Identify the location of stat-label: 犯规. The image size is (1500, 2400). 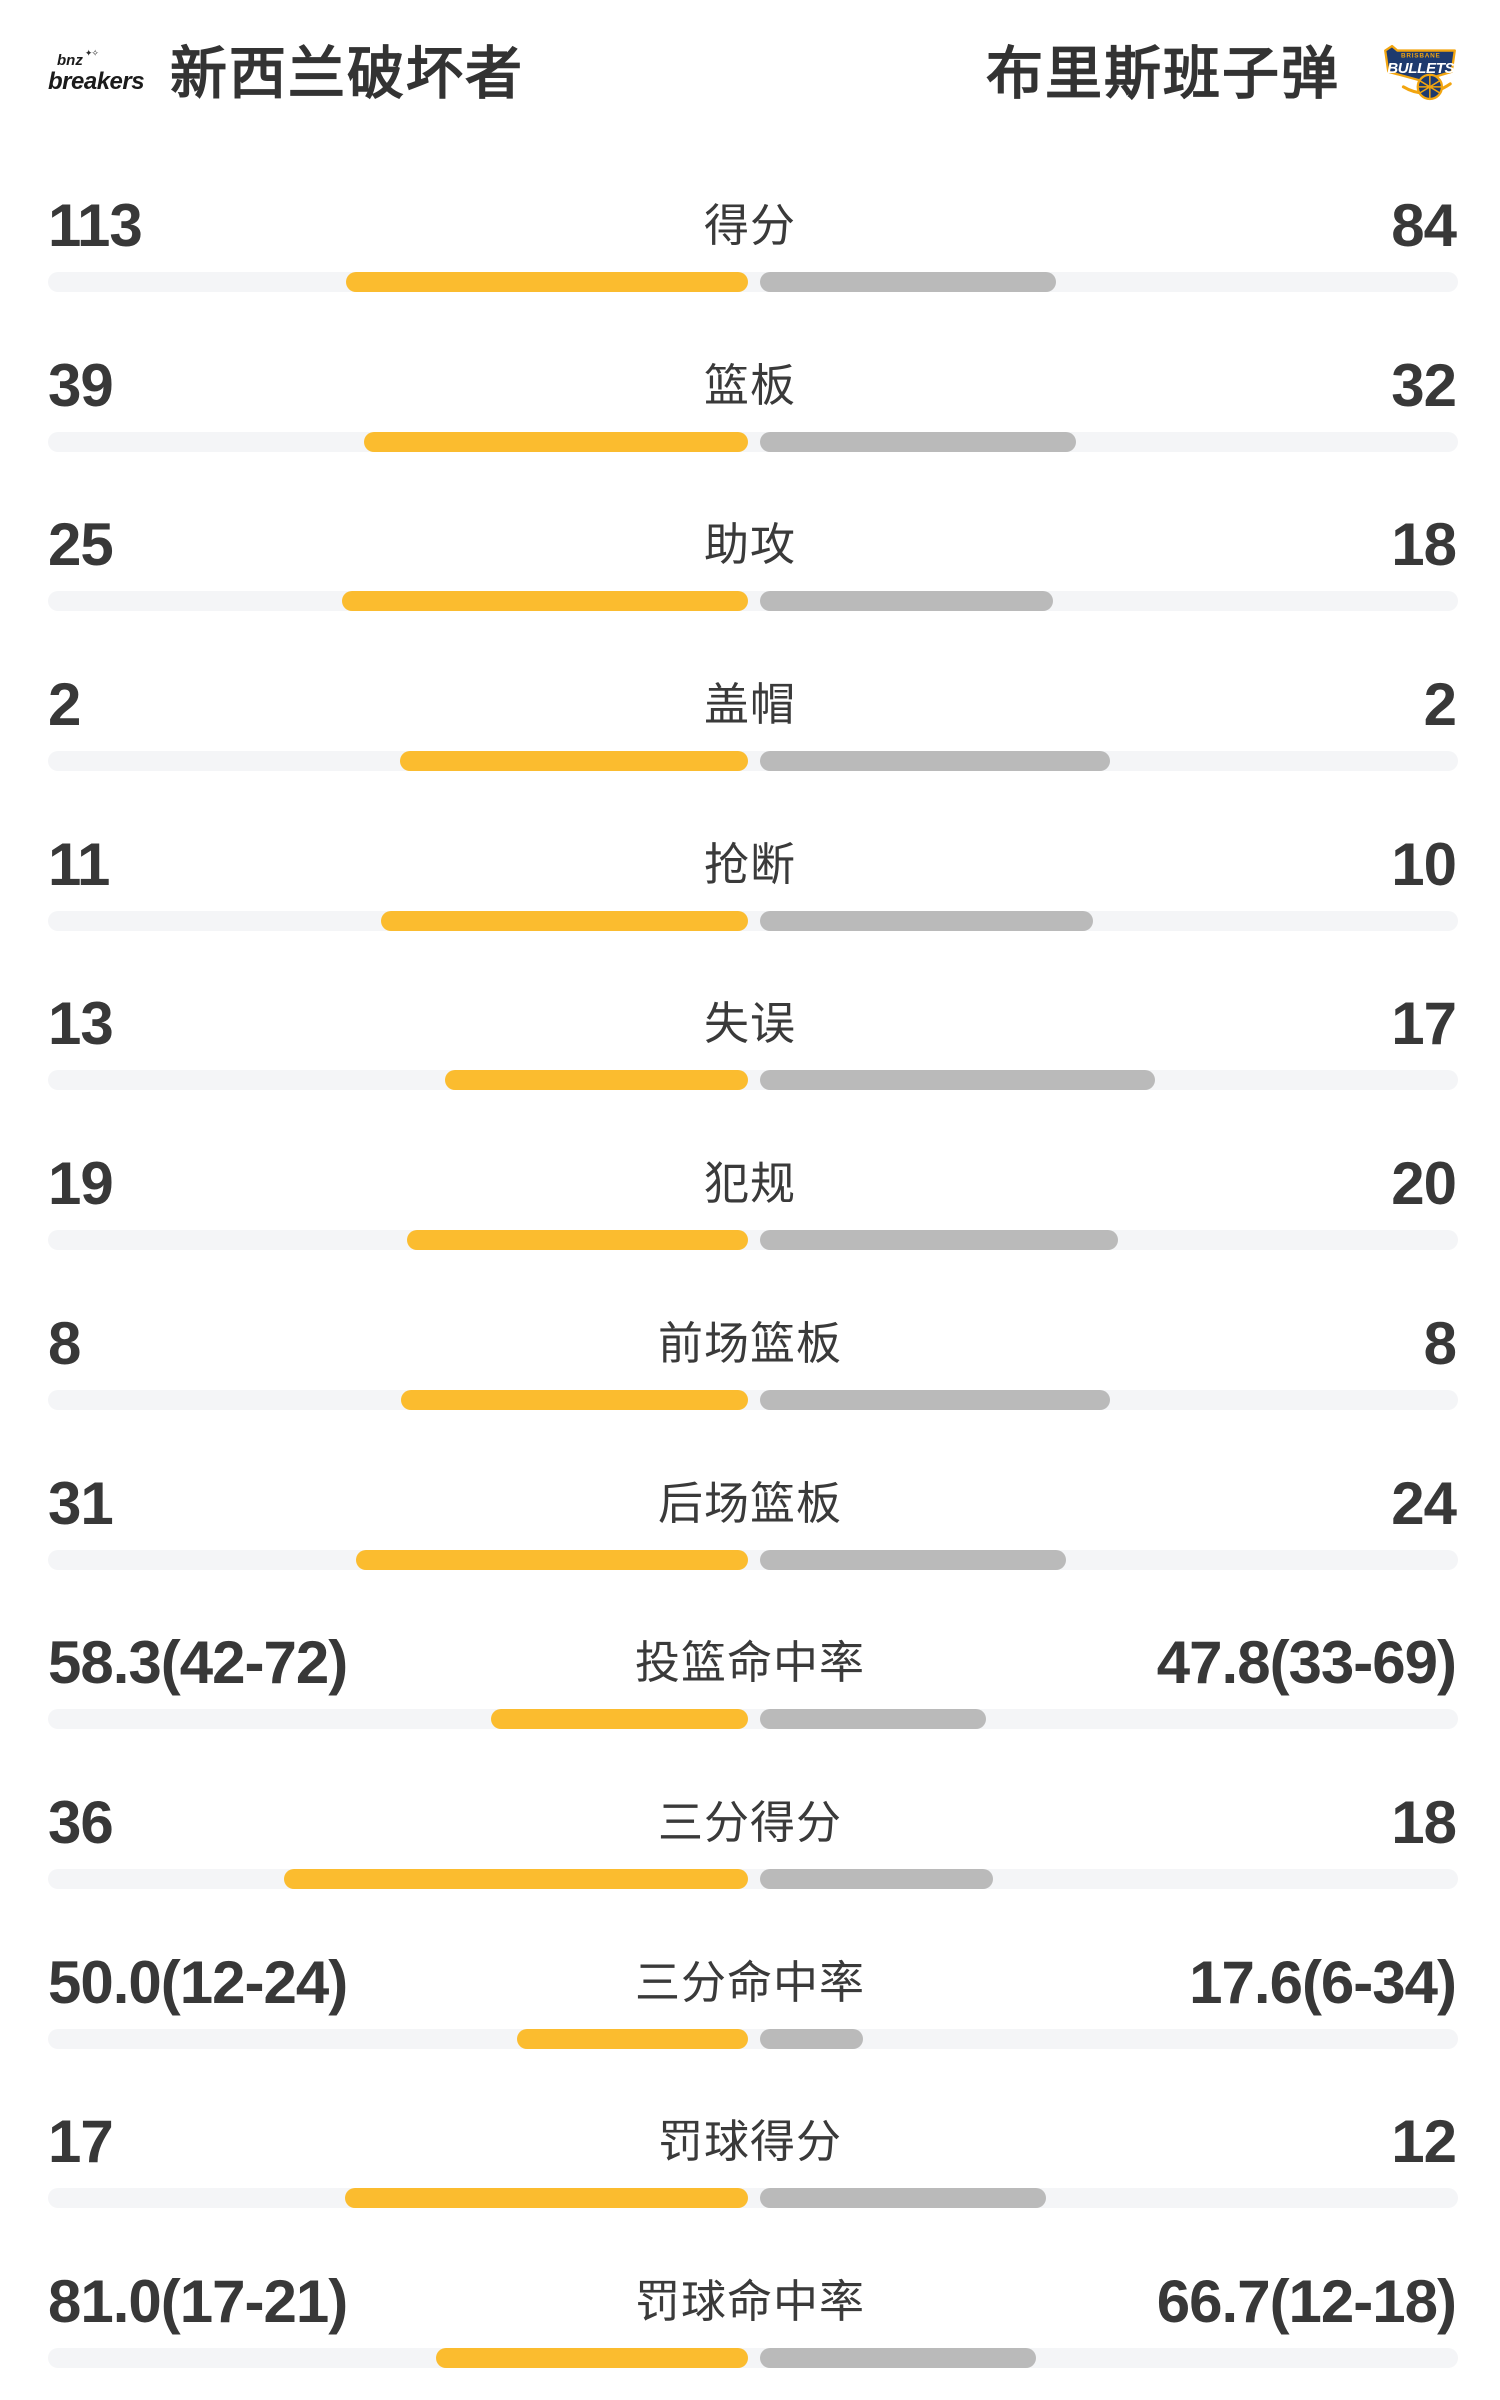
(750, 1184).